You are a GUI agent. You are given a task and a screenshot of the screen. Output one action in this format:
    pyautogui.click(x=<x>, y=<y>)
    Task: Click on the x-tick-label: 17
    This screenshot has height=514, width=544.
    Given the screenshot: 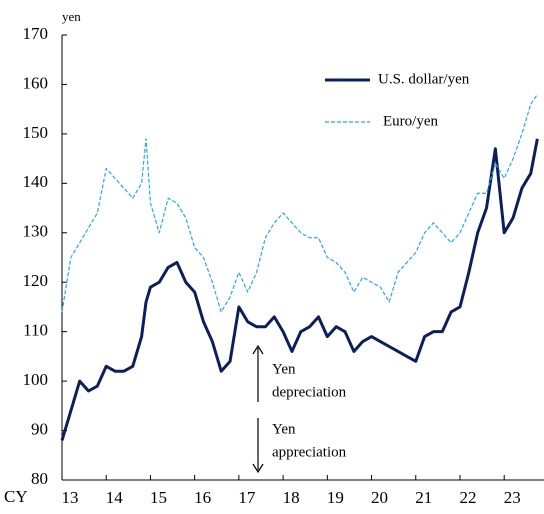 What is the action you would take?
    pyautogui.click(x=247, y=497)
    